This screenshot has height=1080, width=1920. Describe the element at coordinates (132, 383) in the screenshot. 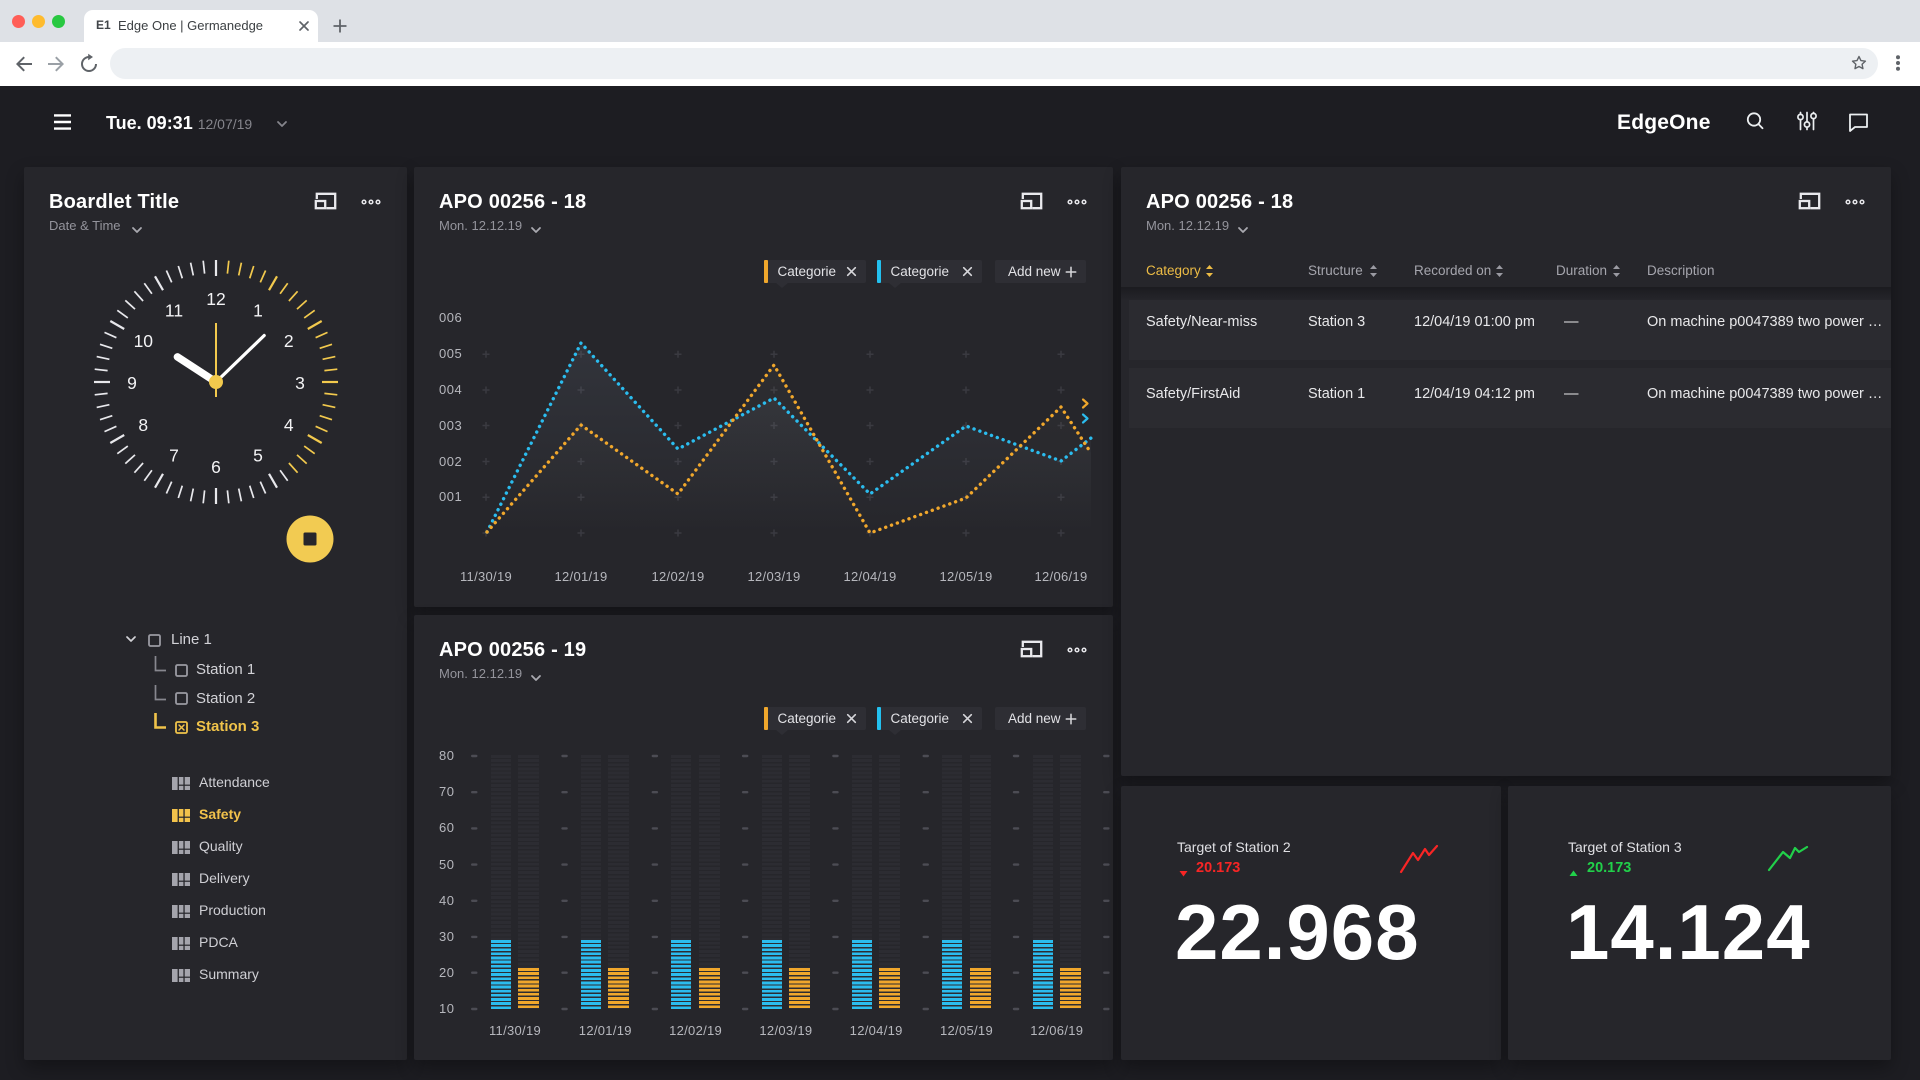

I see `svg-text: 9` at that location.